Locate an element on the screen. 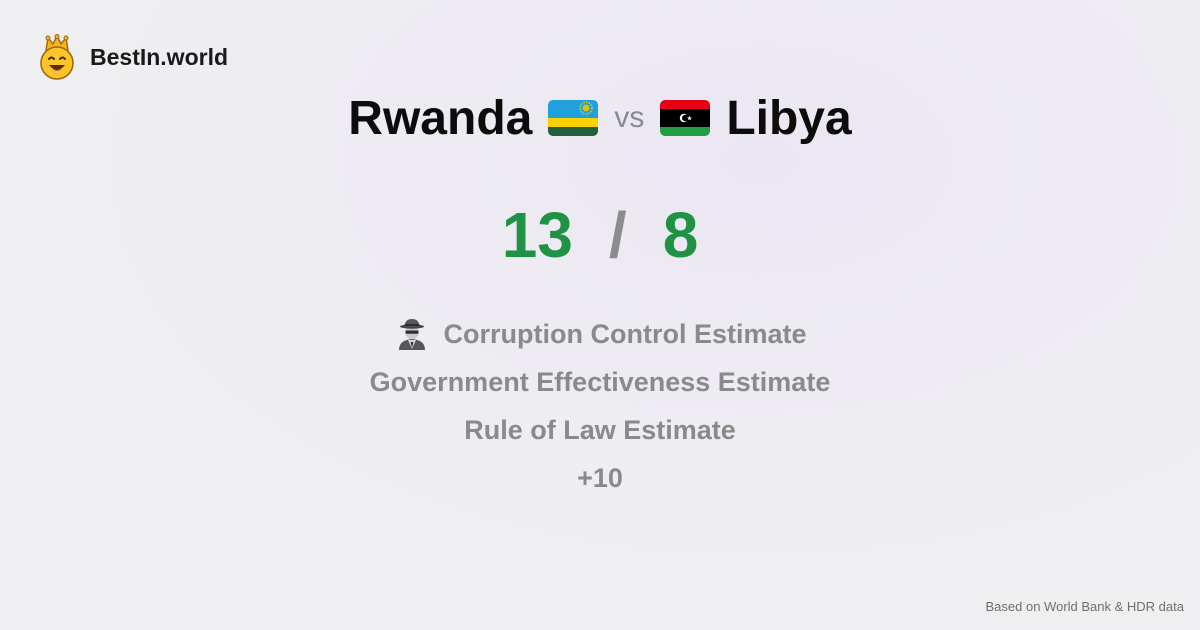 The width and height of the screenshot is (1200, 630). metric-label: Corruption Control Estimate is located at coordinates (625, 333).